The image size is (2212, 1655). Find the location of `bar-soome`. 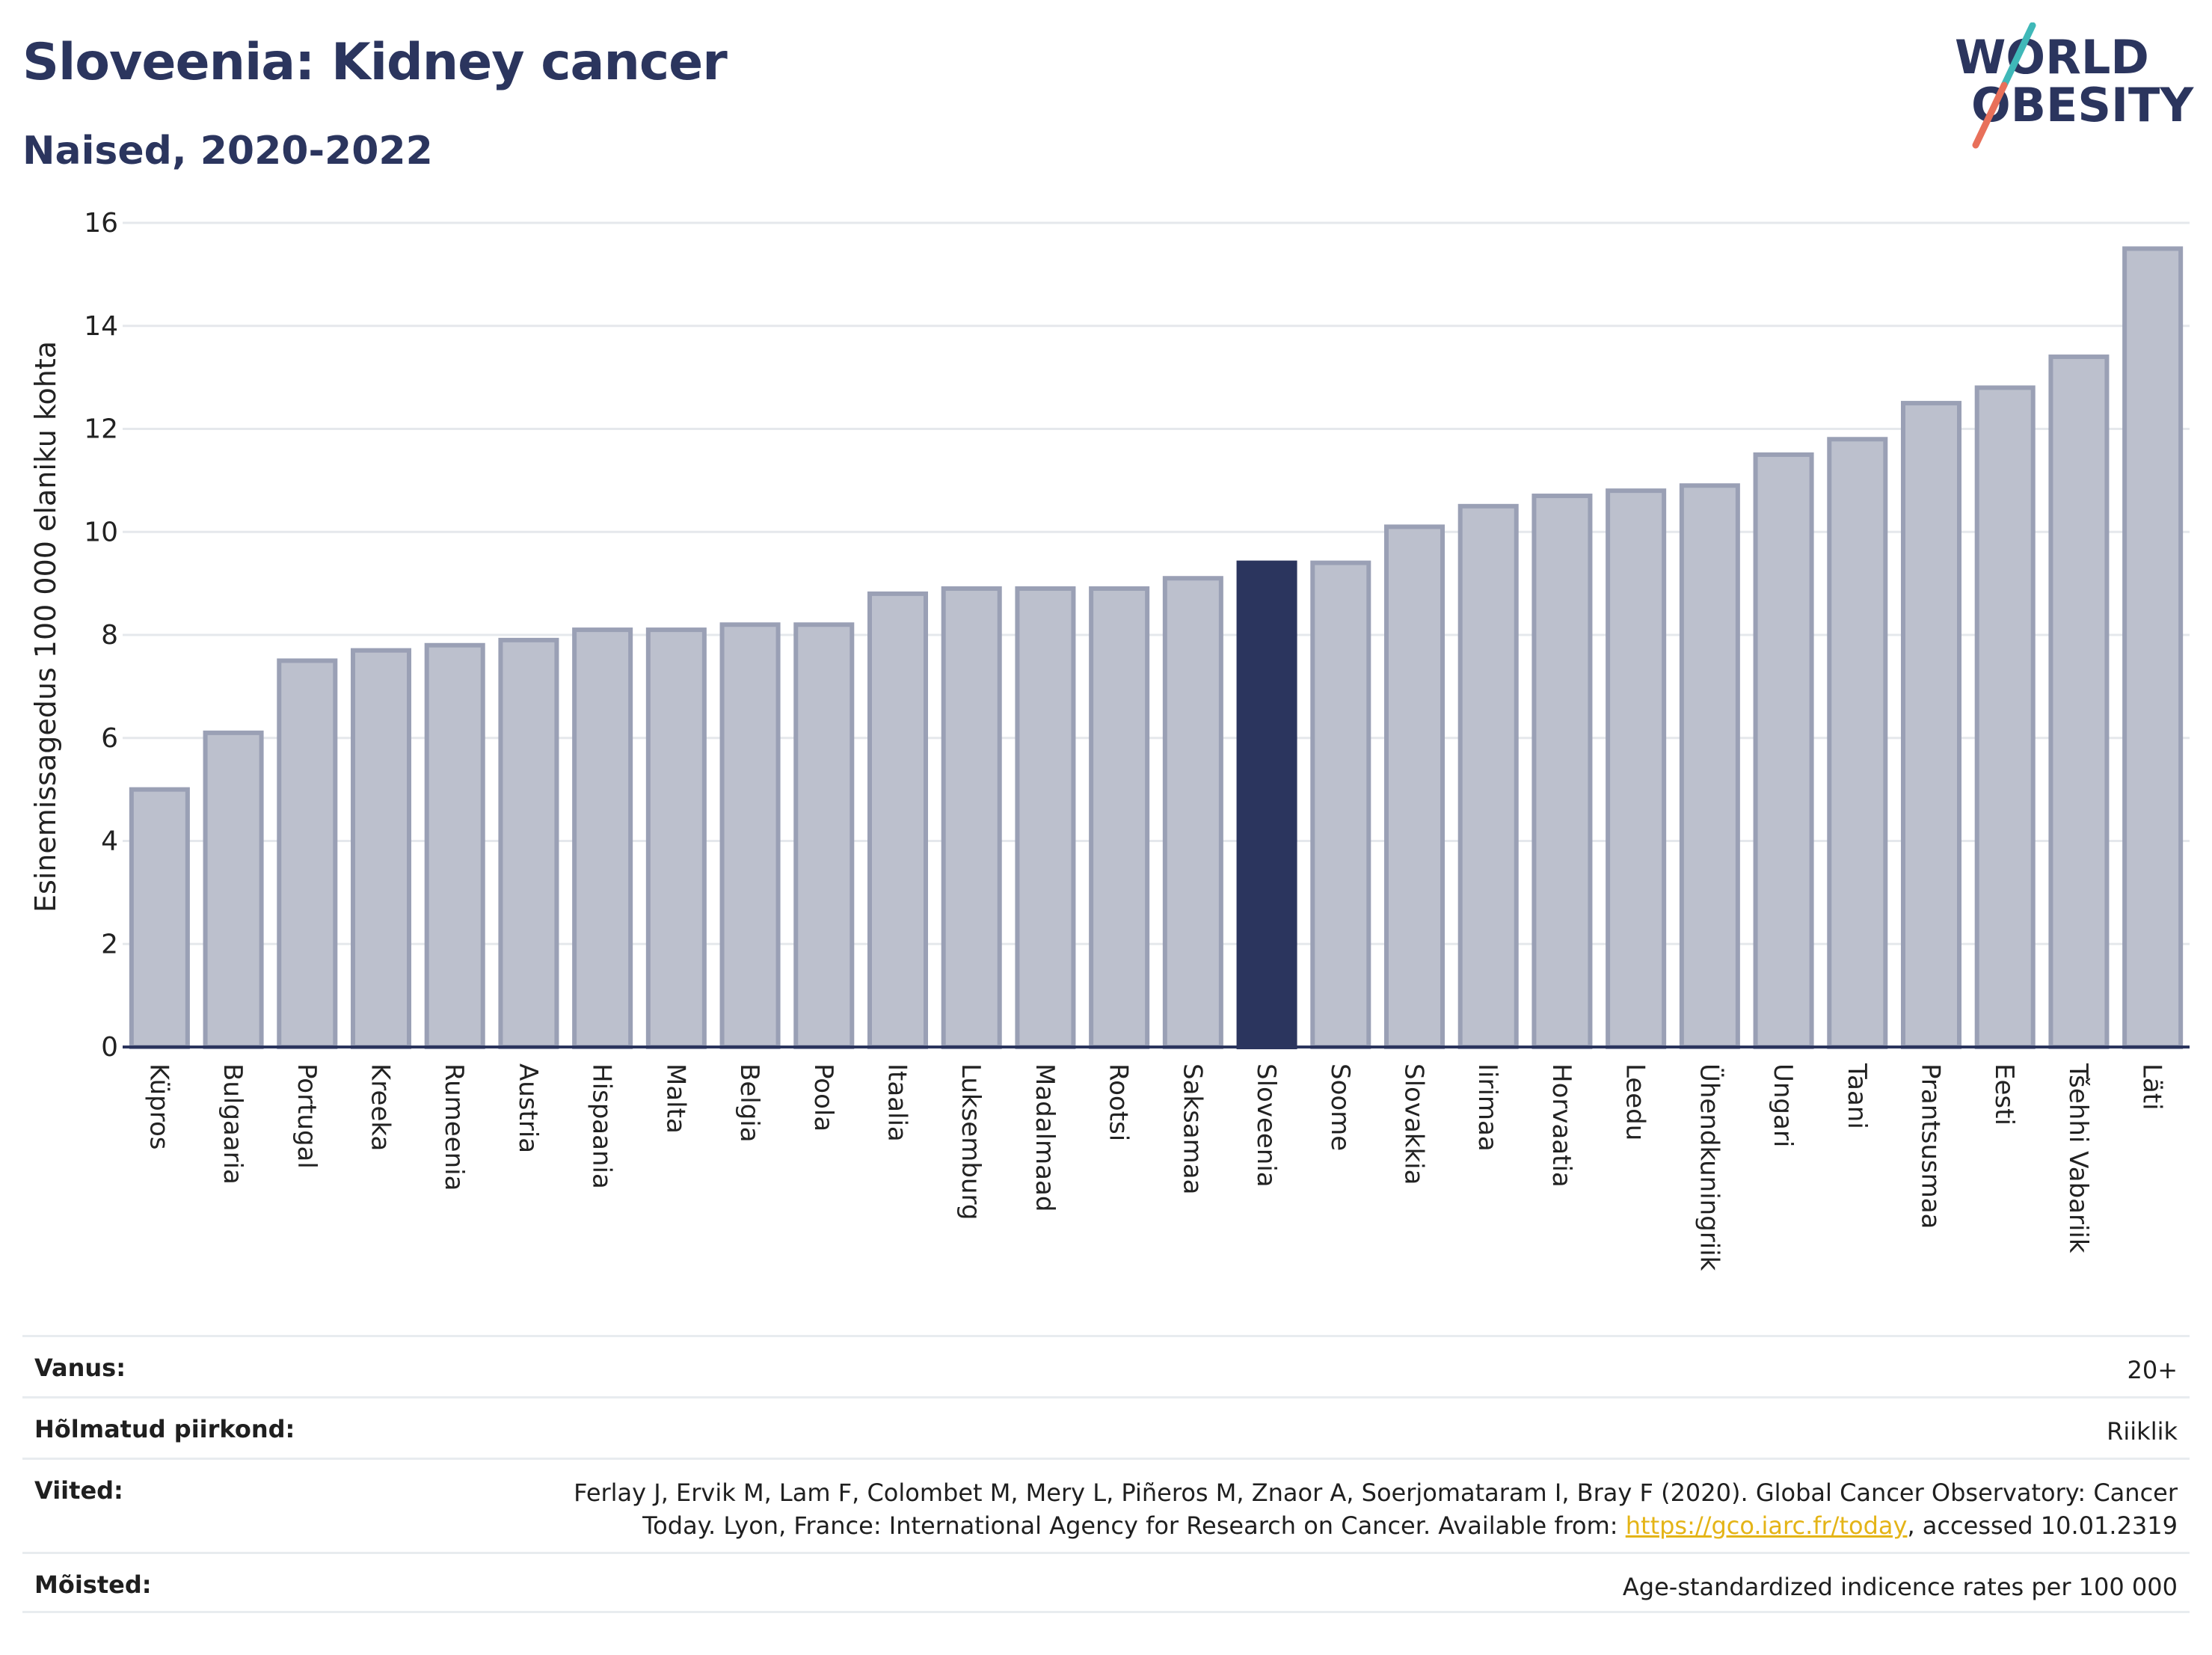

bar-soome is located at coordinates (1340, 804).